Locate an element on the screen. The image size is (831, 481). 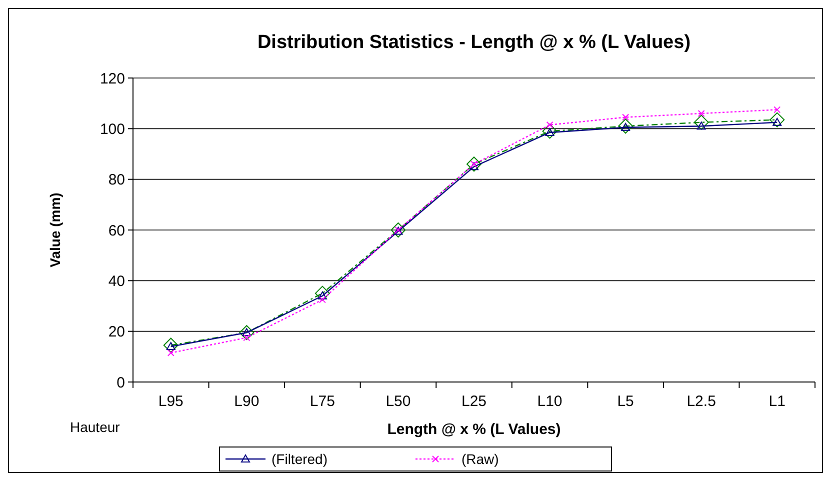
chart-title: Distribution Statistics - Length @ x % (L Values) is located at coordinates (474, 42).